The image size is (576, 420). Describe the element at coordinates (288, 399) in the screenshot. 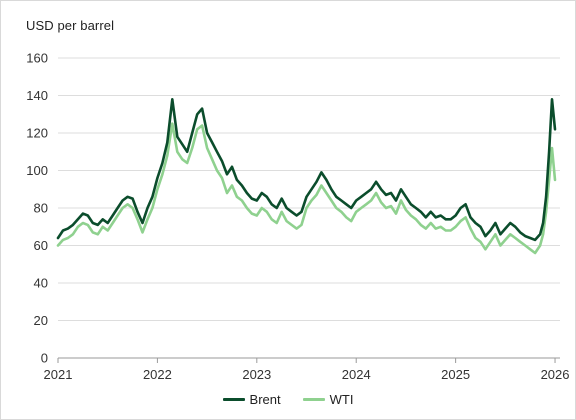

I see `legend: Brent WTI` at that location.